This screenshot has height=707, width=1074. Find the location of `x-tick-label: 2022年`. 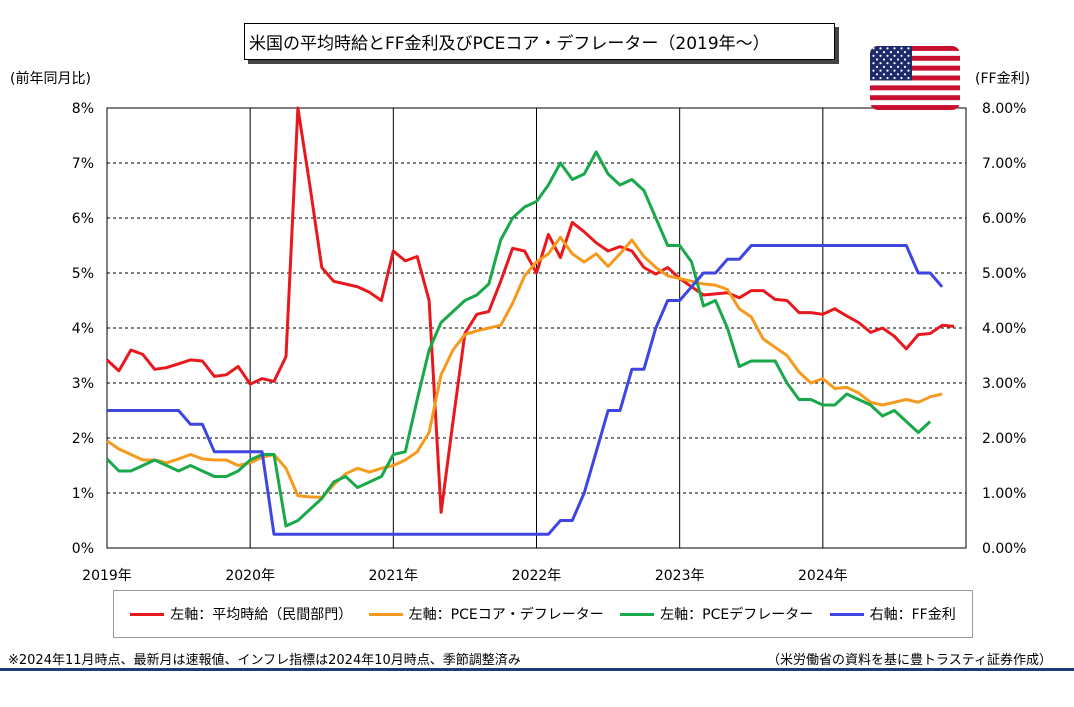

x-tick-label: 2022年 is located at coordinates (537, 576).